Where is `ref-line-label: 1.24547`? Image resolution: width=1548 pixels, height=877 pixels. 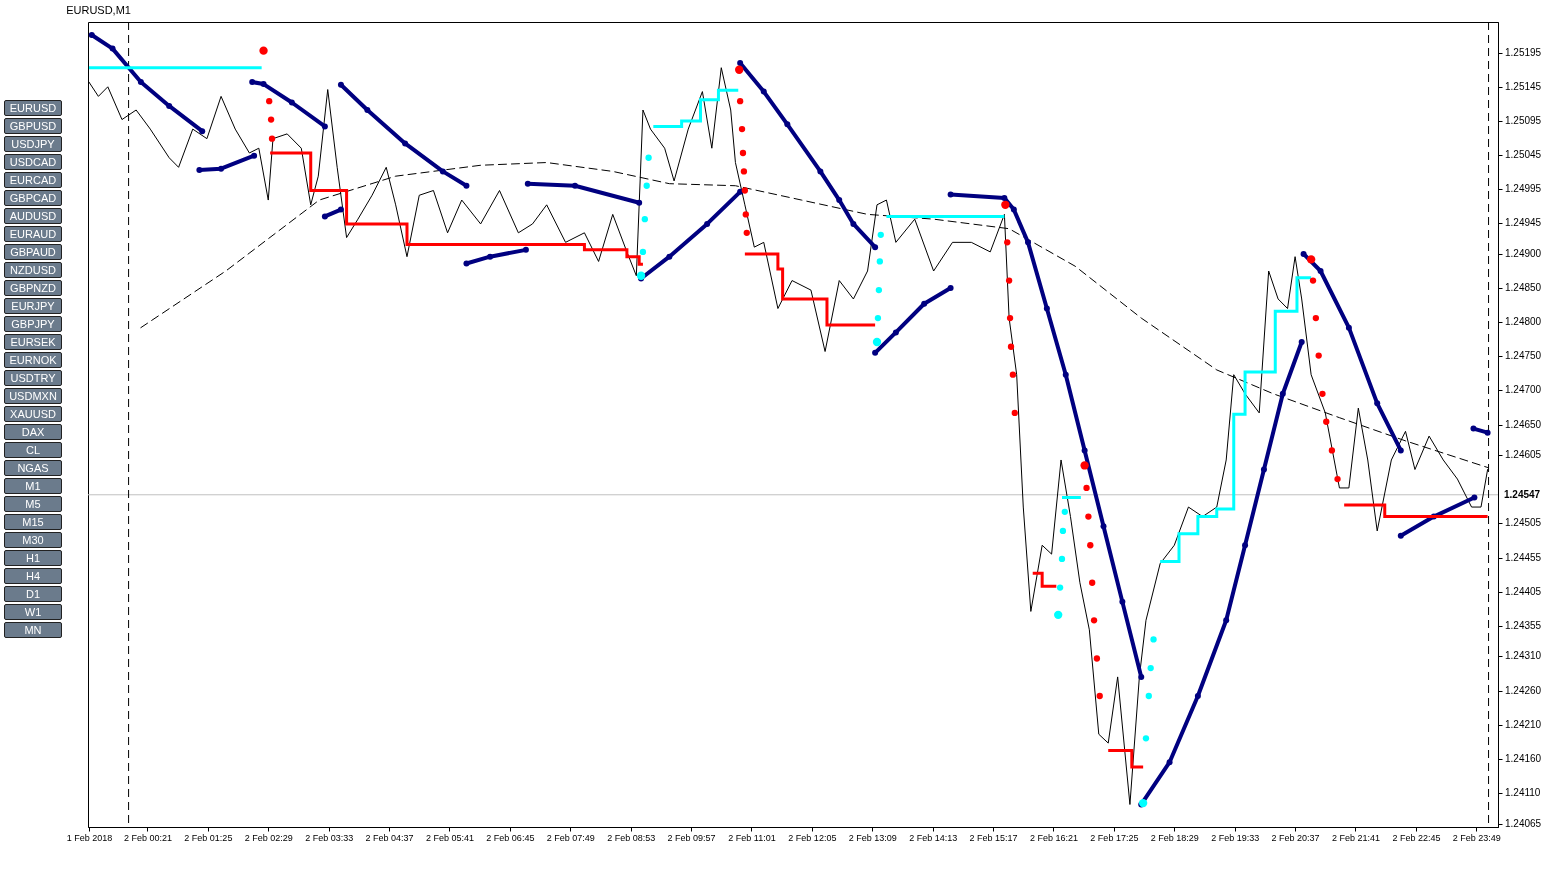 ref-line-label: 1.24547 is located at coordinates (1522, 494).